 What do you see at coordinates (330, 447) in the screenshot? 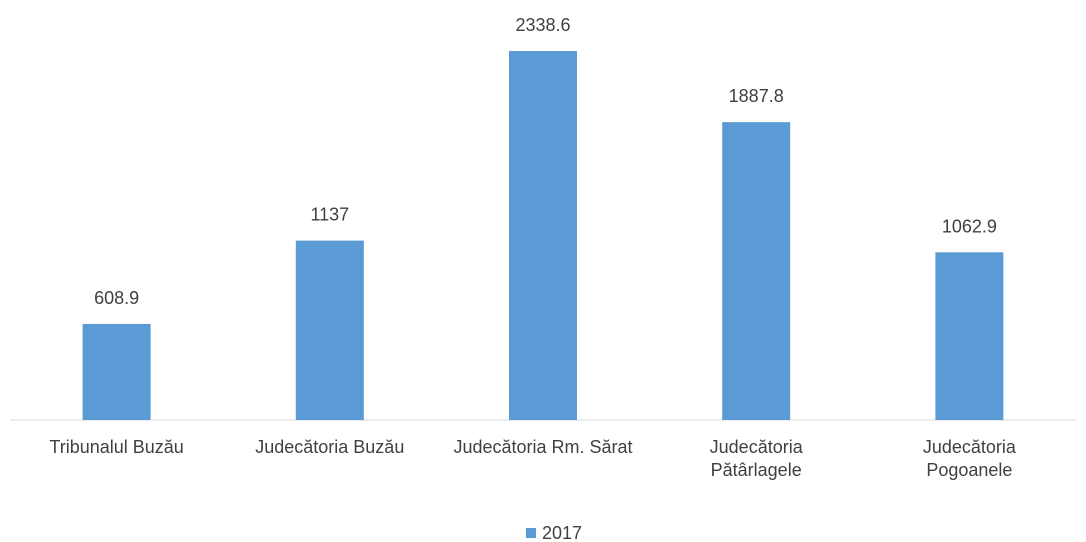
I see `x-tick-label: Judecătoria Buzău` at bounding box center [330, 447].